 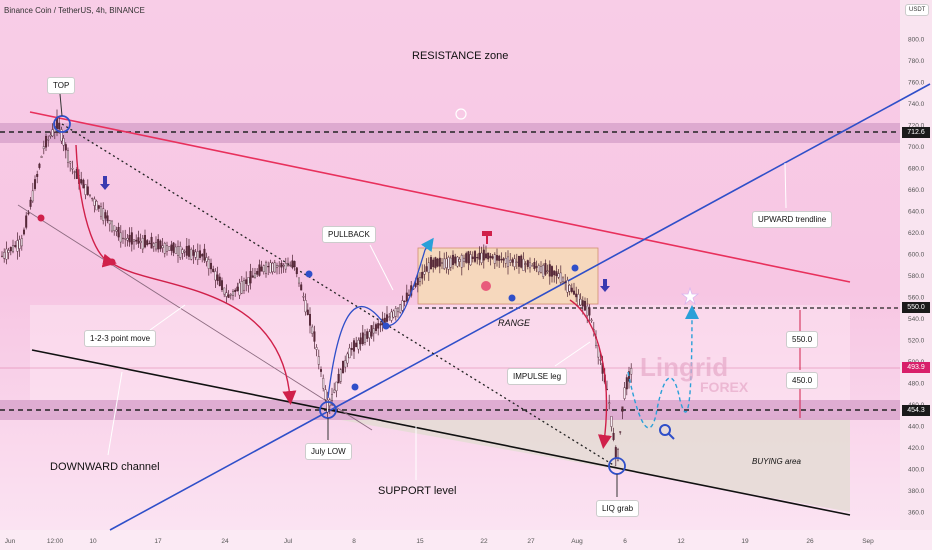 I want to click on watermark-forex: FOREX, so click(x=724, y=387).